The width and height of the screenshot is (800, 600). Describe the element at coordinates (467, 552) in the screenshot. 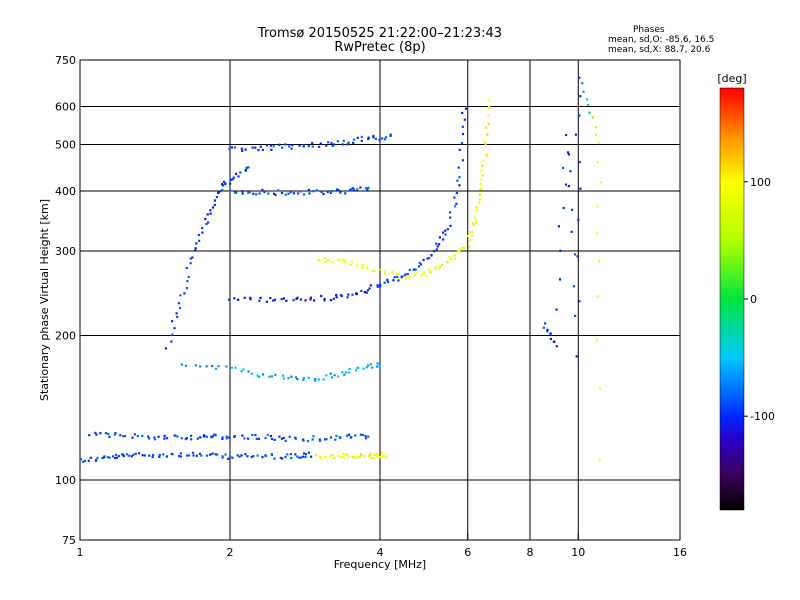

I see `x-tick-label: 6` at that location.